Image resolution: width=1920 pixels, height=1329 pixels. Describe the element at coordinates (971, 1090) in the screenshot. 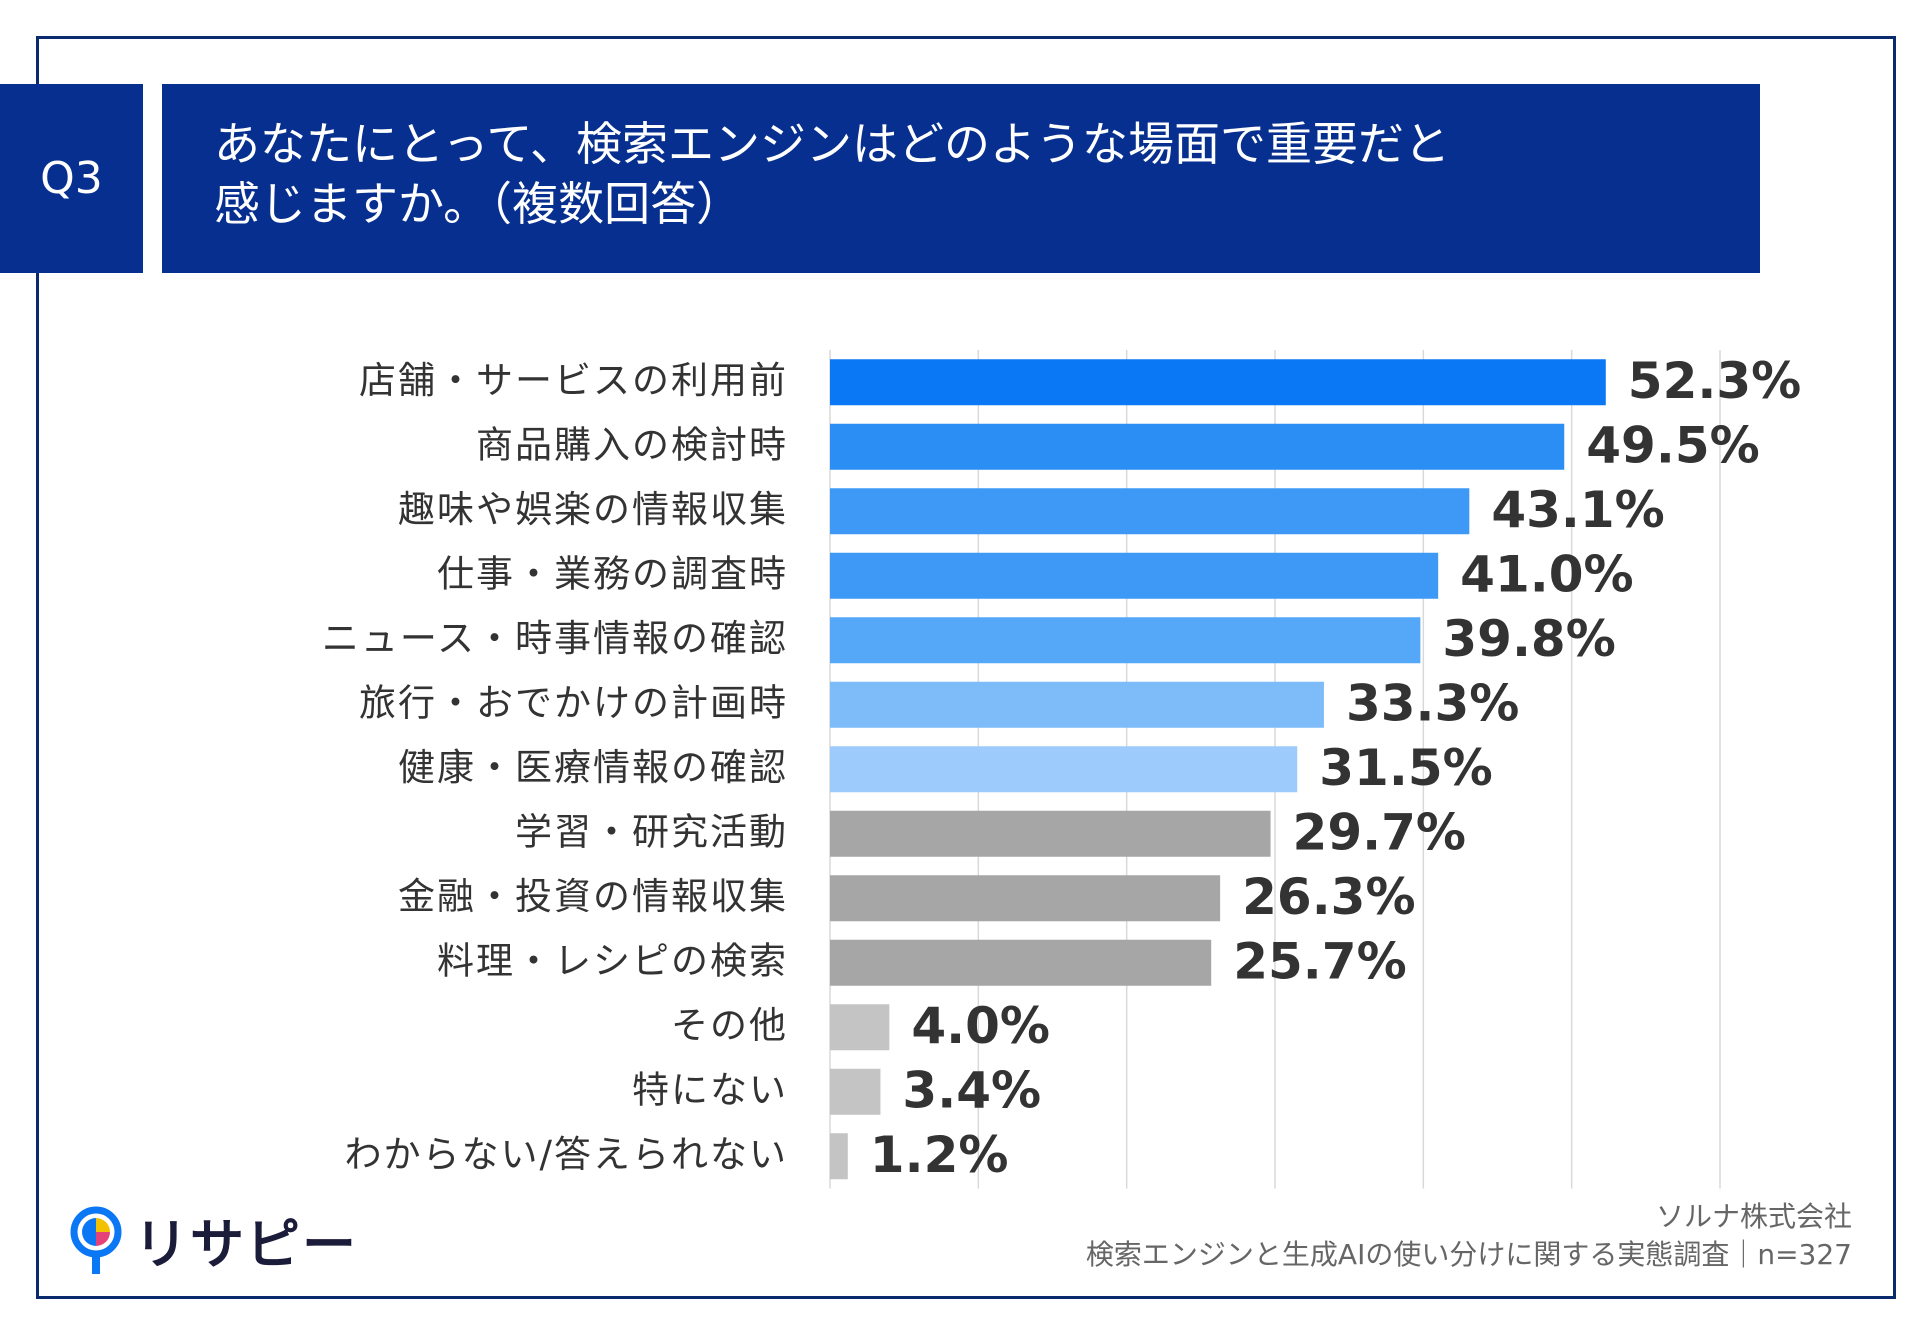

I see `value-label: 3.4%` at that location.